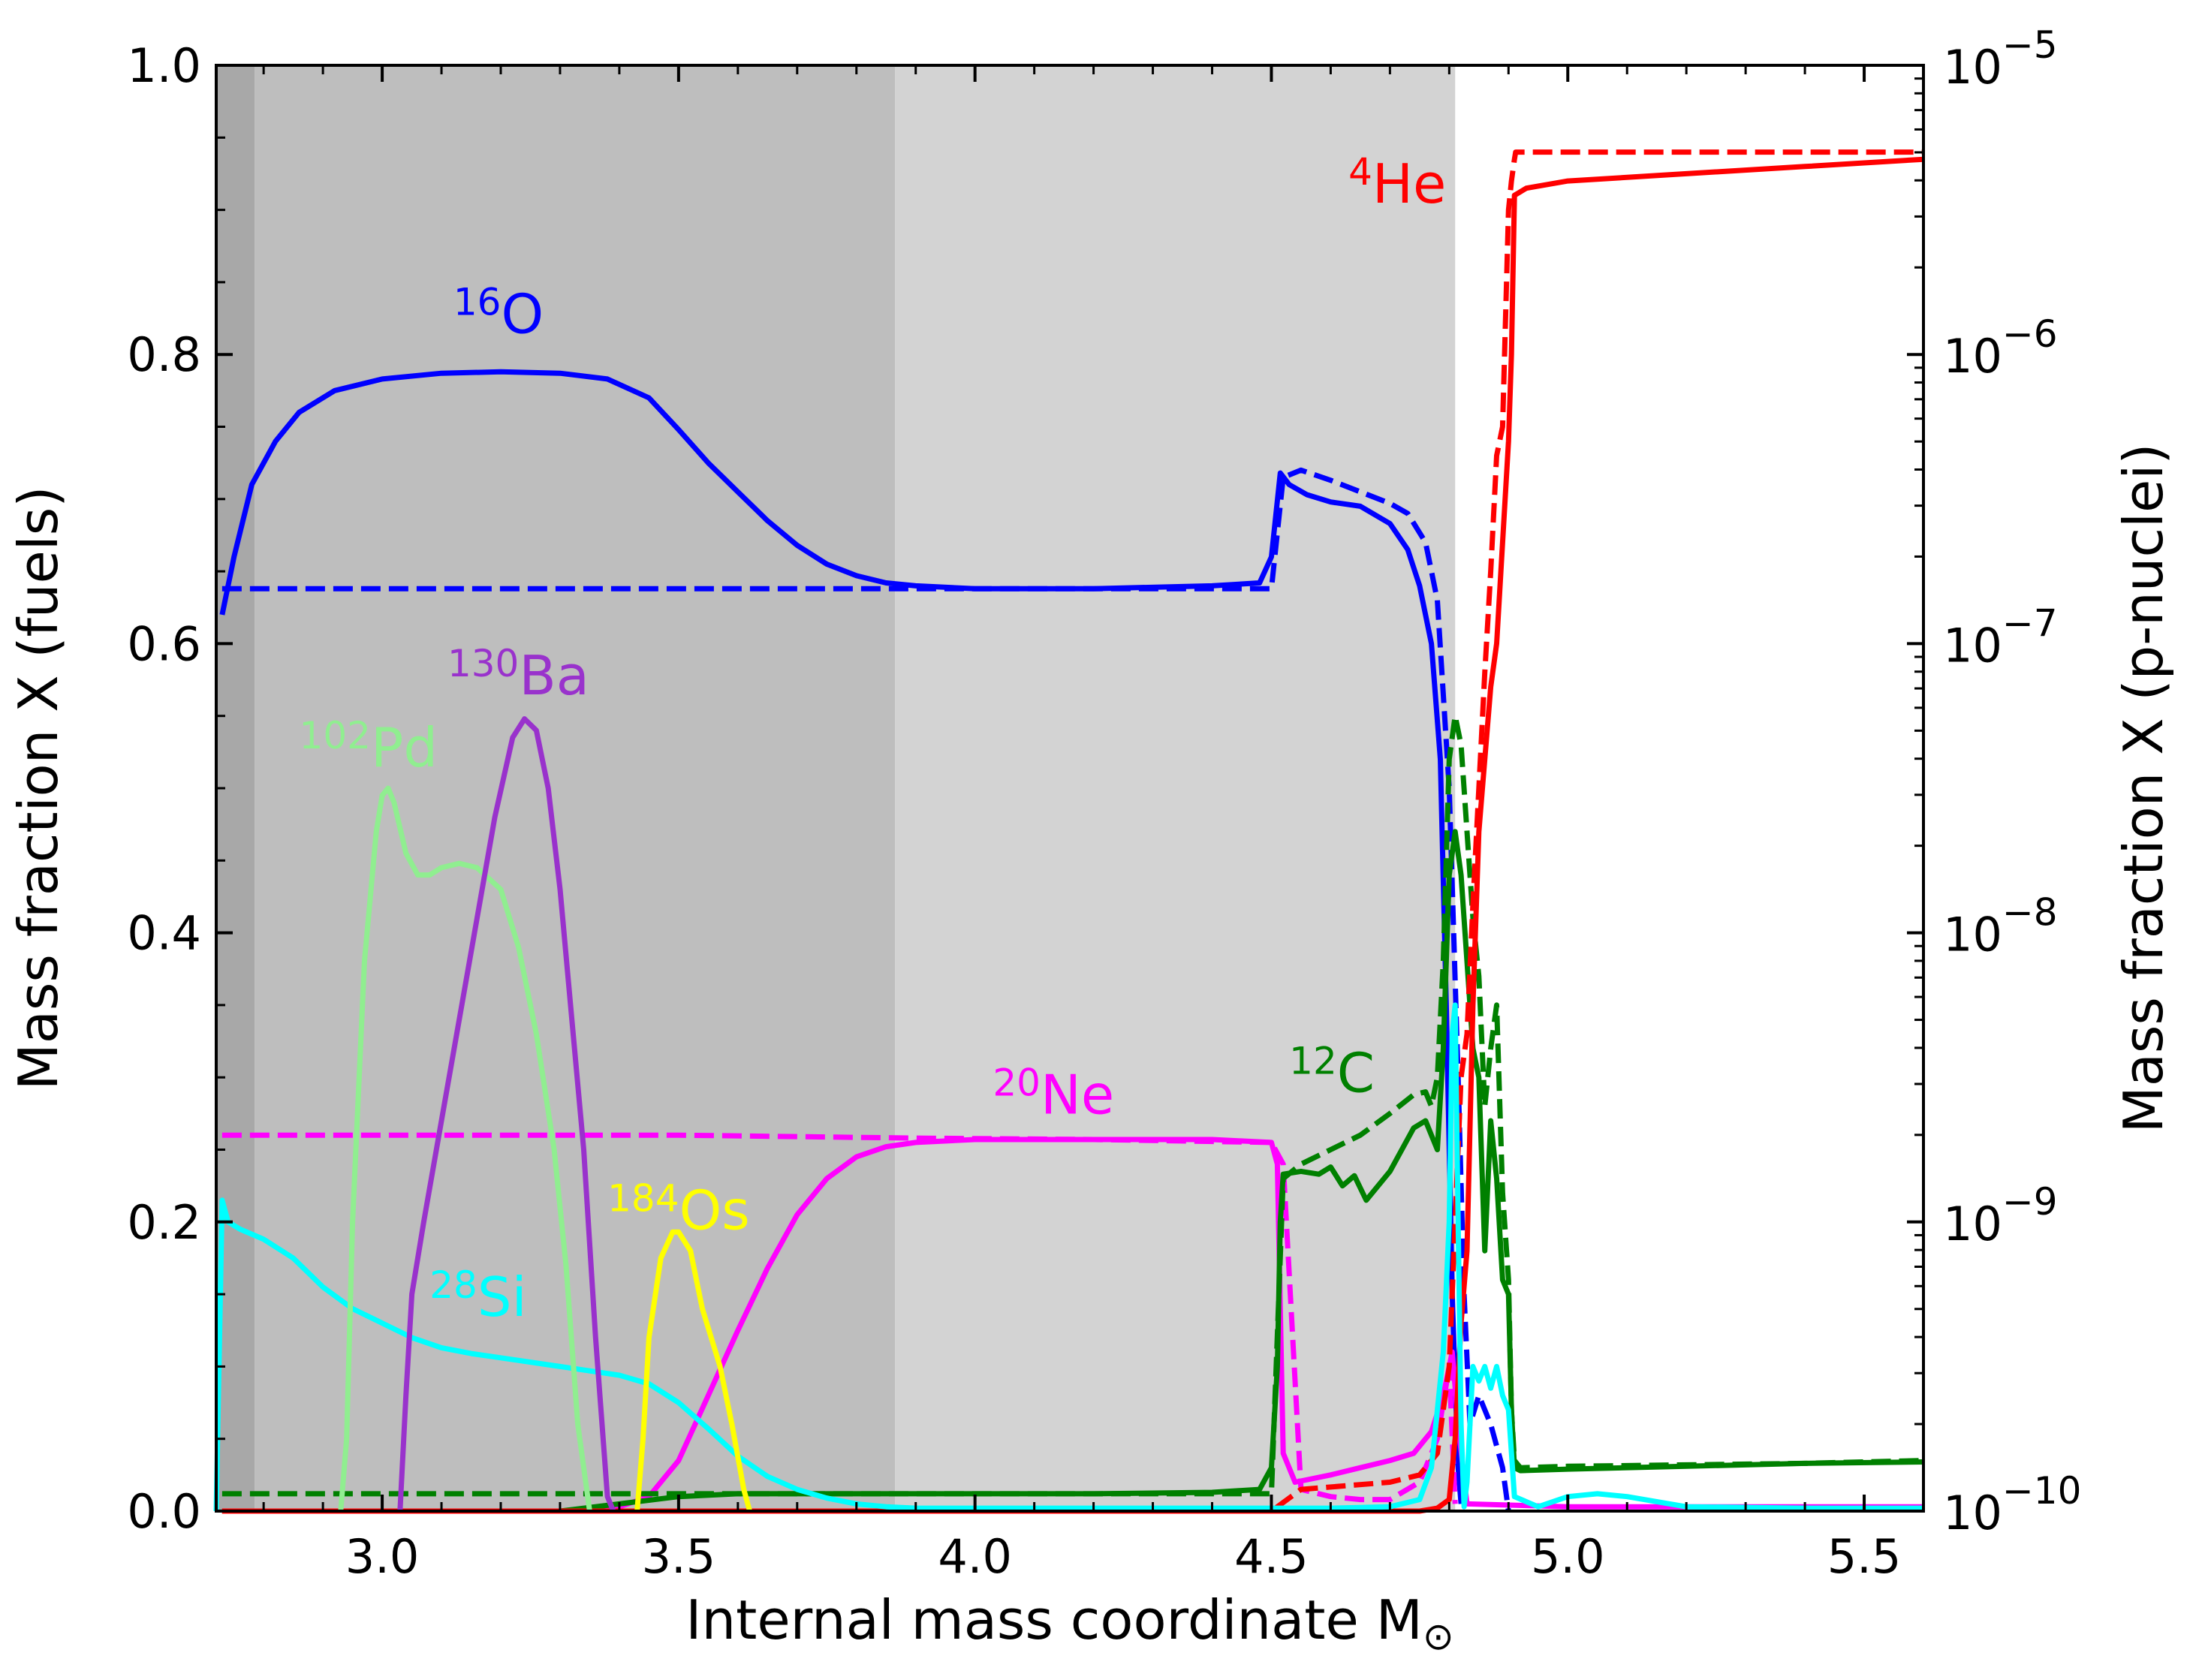  I want to click on species-label-130Ba: 130Ba, so click(518, 674).